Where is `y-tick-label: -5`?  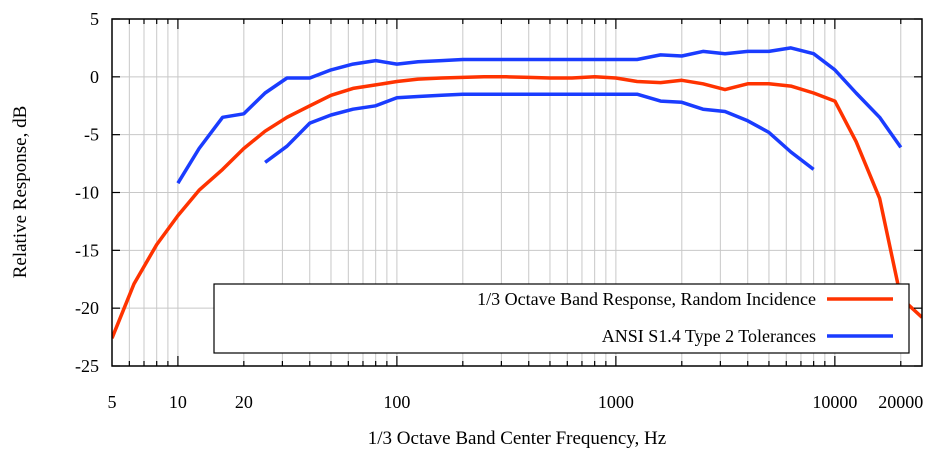 y-tick-label: -5 is located at coordinates (91, 135).